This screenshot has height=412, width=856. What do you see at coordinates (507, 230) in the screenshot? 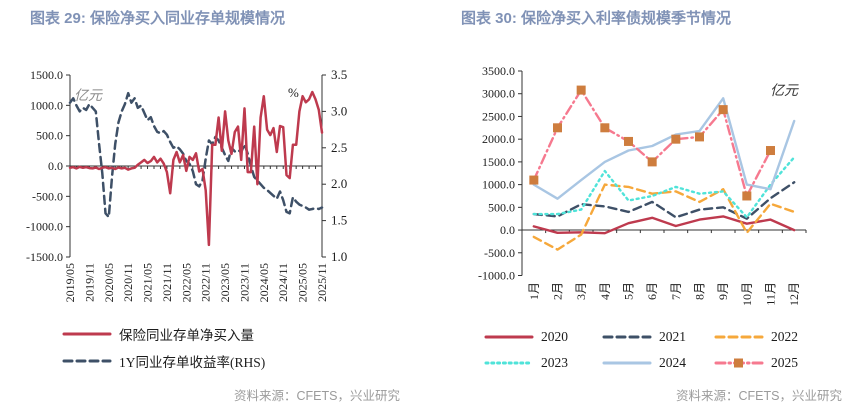
I see `y-tick-label: 0.0` at bounding box center [507, 230].